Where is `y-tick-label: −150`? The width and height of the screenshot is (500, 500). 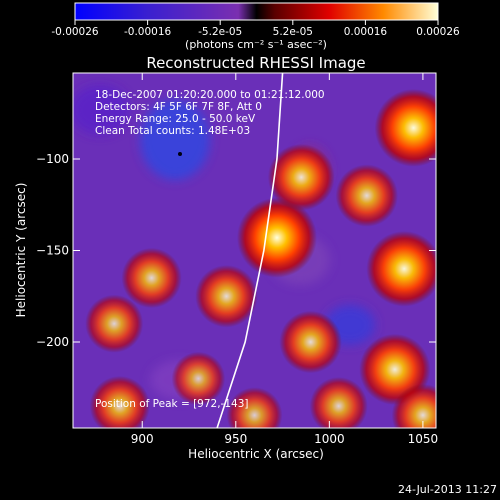 y-tick-label: −150 is located at coordinates (52, 251).